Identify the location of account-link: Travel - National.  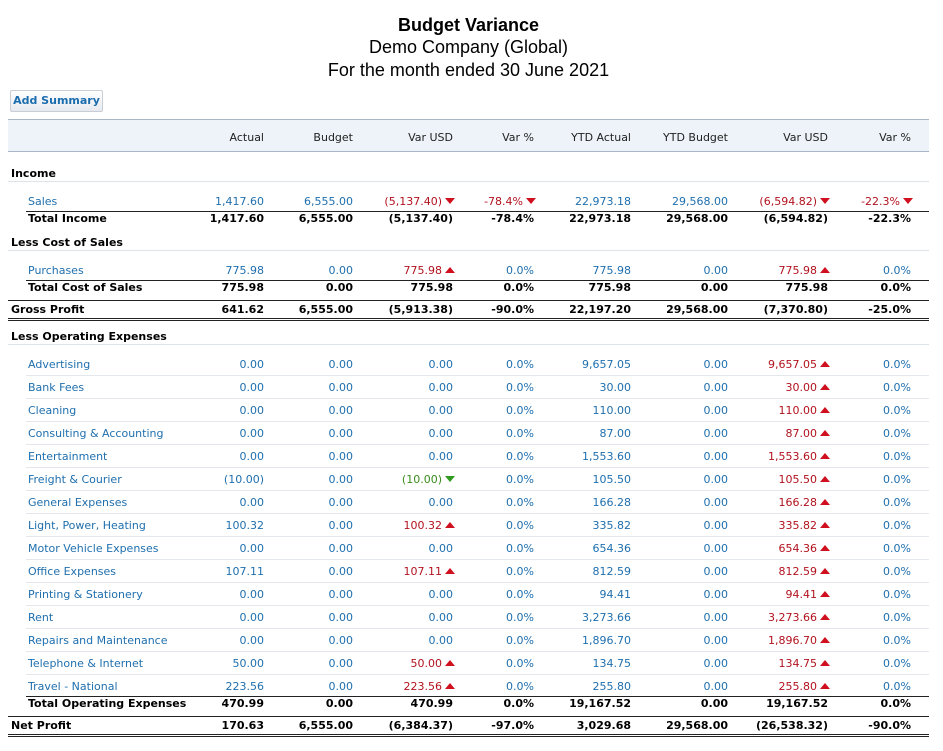
(73, 686).